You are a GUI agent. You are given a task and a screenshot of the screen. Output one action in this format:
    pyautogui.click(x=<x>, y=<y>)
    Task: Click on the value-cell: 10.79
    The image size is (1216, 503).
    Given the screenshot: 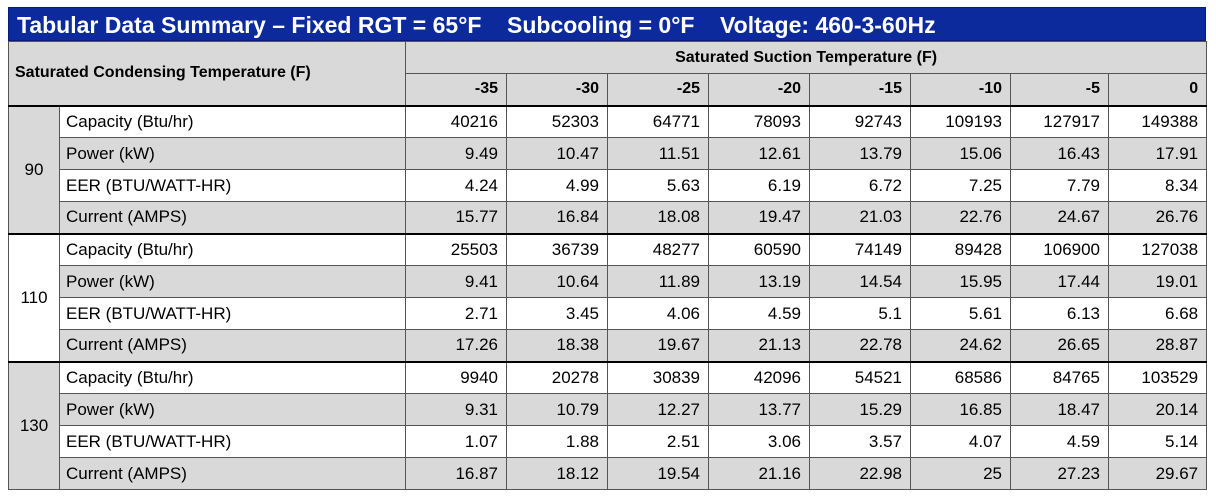 What is the action you would take?
    pyautogui.click(x=557, y=409)
    